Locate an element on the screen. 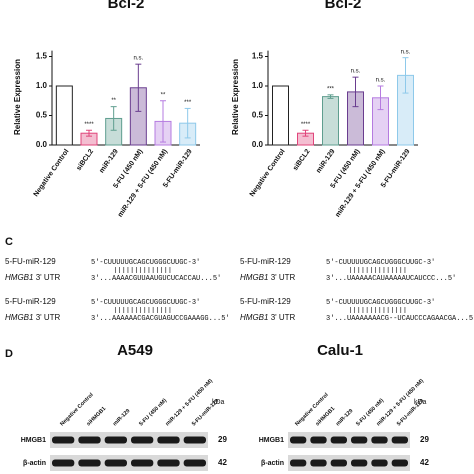 The height and width of the screenshot is (474, 474). y-tick-label: 1.0 is located at coordinates (42, 85).